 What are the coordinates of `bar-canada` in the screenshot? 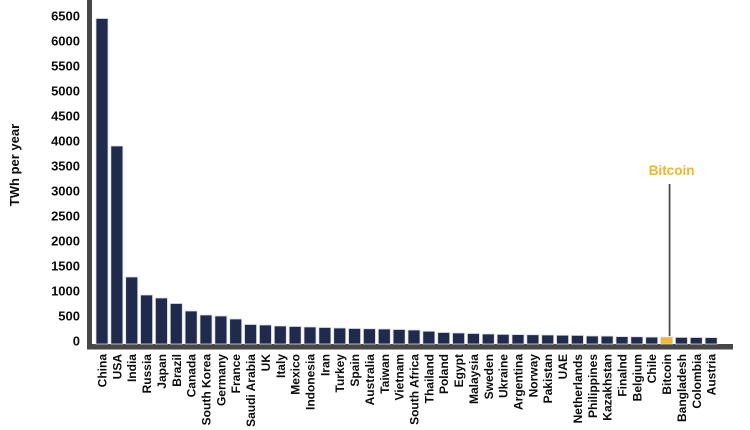 It's located at (191, 327).